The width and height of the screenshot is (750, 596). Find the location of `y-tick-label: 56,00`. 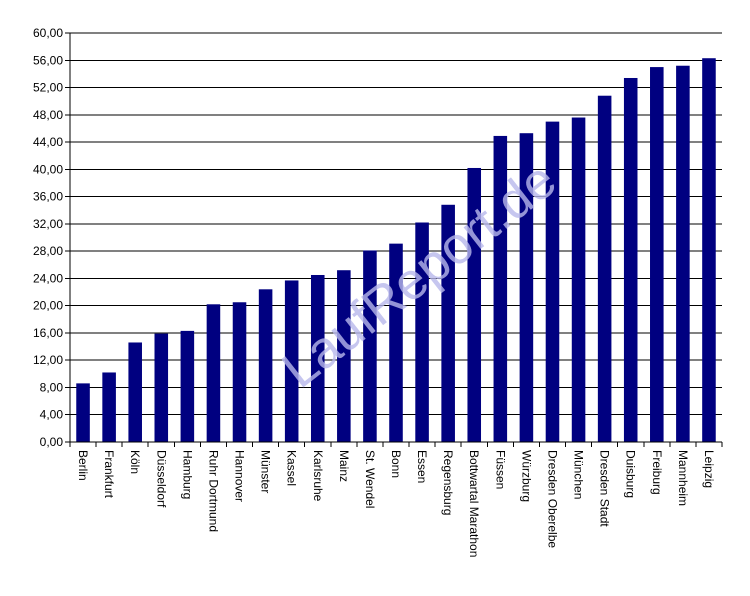

y-tick-label: 56,00 is located at coordinates (48, 60).